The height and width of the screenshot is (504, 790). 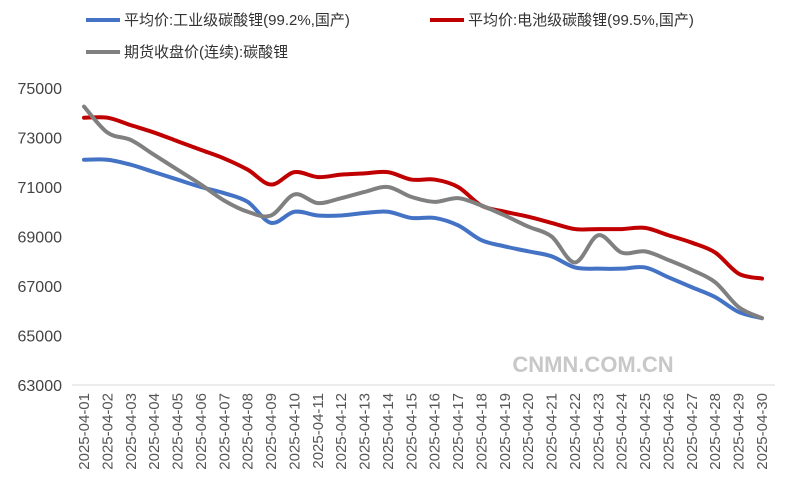 I want to click on x-tick-label: 2025-04-09, so click(x=271, y=431).